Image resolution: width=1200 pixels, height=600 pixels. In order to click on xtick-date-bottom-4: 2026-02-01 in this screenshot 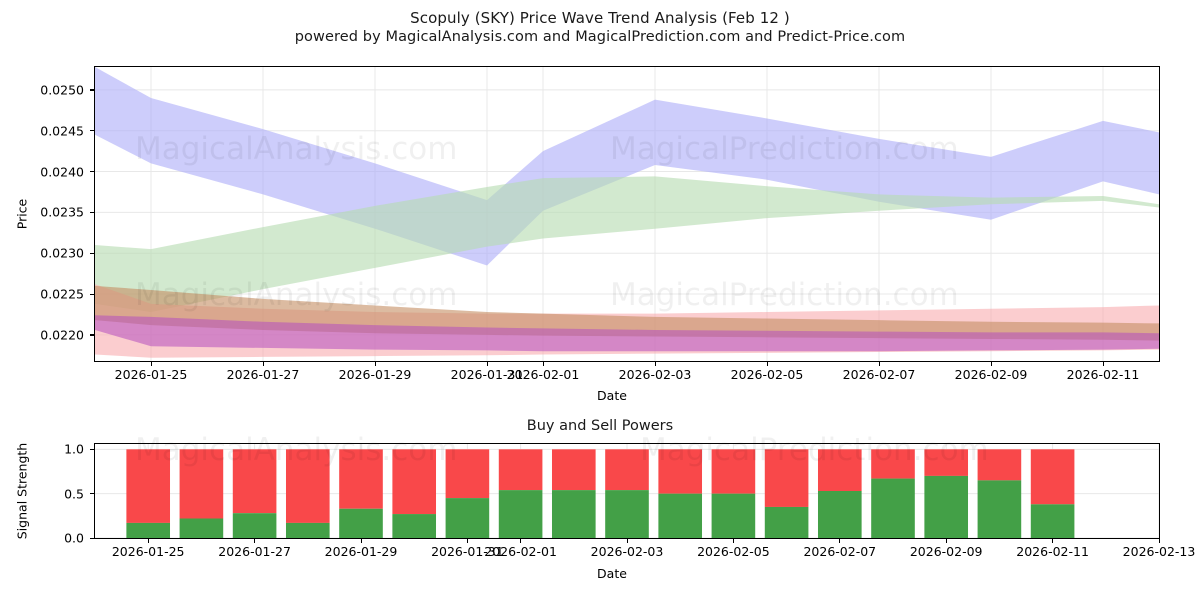, I will do `click(520, 551)`.